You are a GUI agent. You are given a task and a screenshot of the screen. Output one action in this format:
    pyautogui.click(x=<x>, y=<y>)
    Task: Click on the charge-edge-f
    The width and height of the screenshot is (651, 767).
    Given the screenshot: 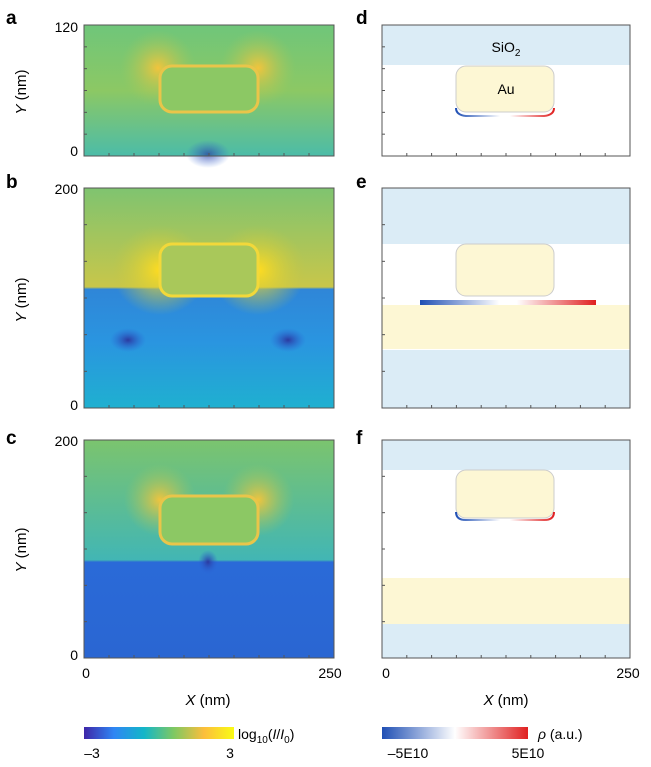 What is the action you would take?
    pyautogui.click(x=505, y=516)
    